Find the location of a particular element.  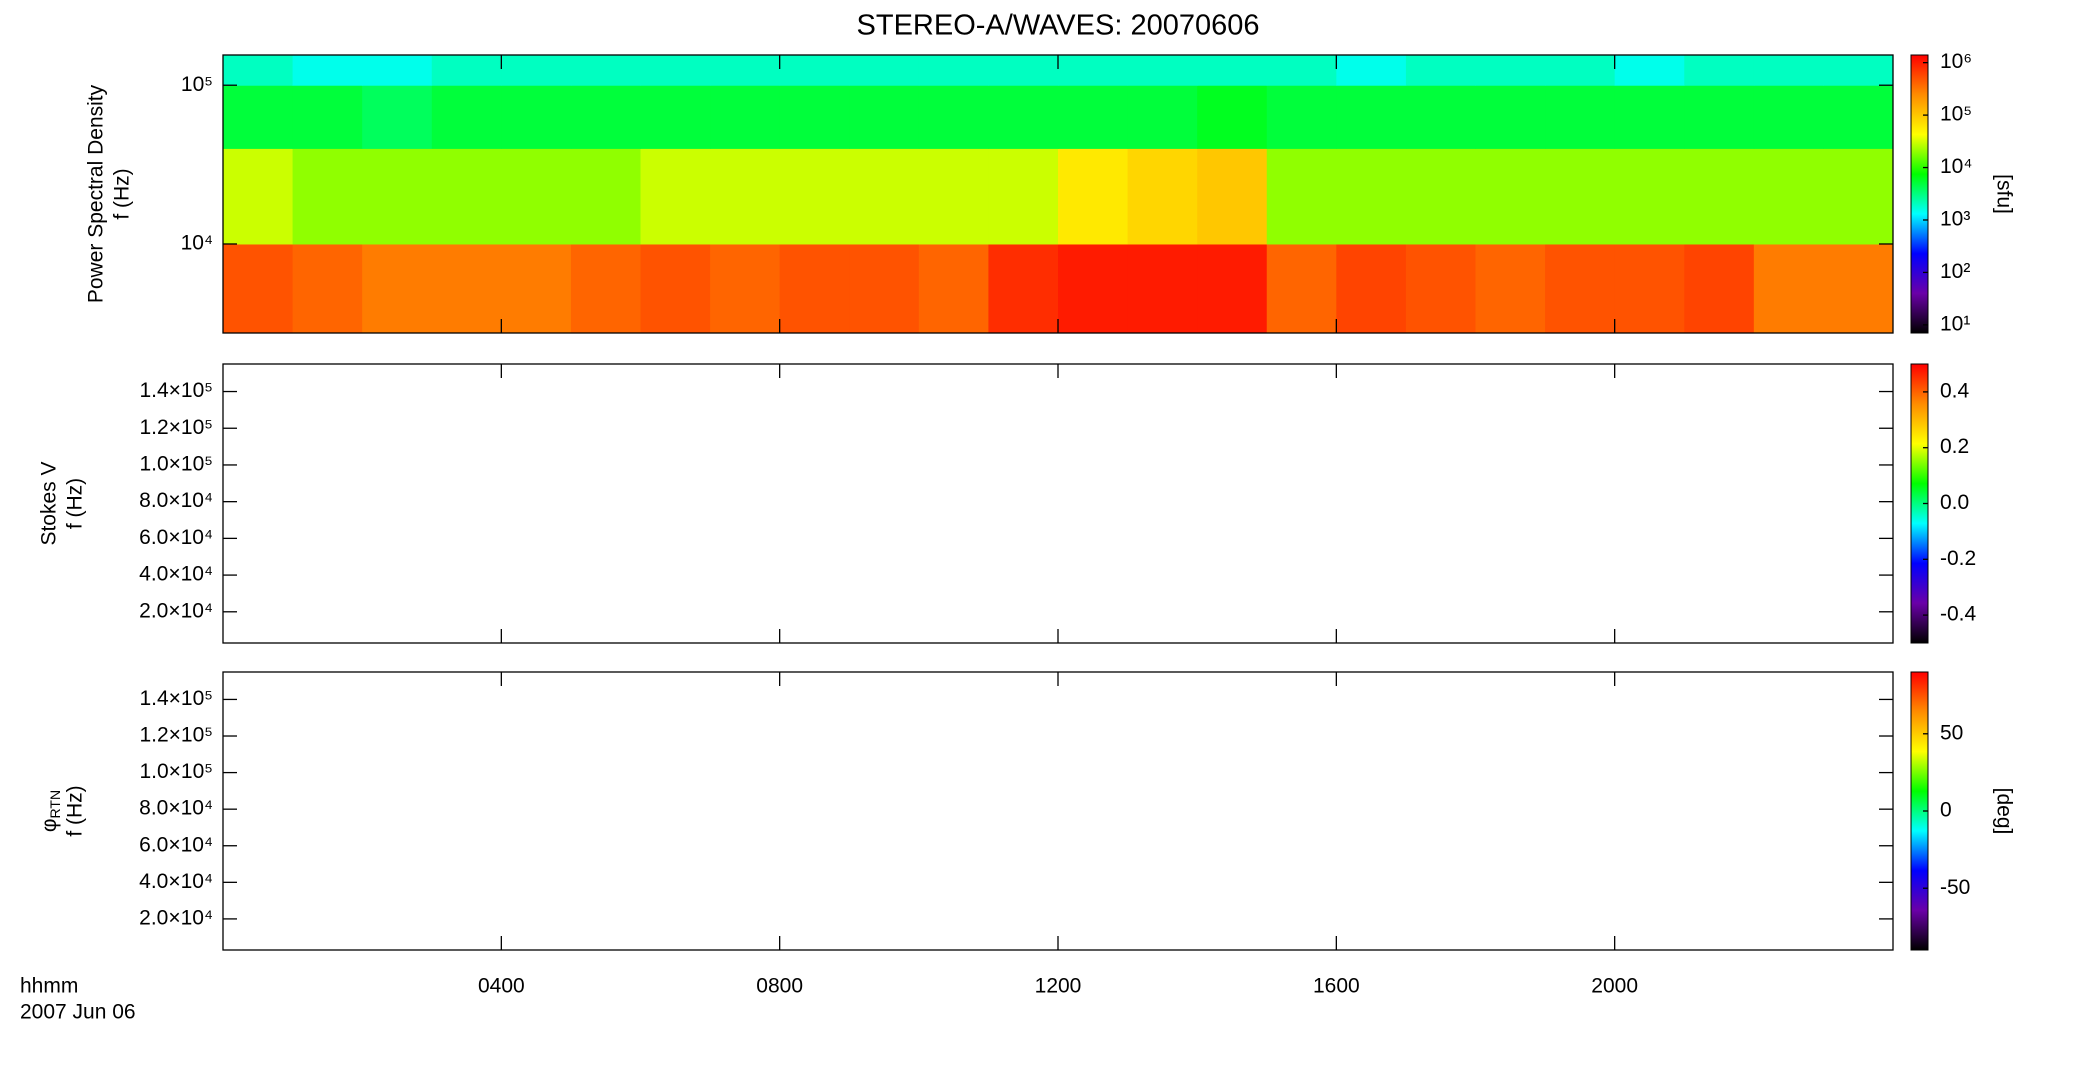

colorbar is located at coordinates (1919, 194).